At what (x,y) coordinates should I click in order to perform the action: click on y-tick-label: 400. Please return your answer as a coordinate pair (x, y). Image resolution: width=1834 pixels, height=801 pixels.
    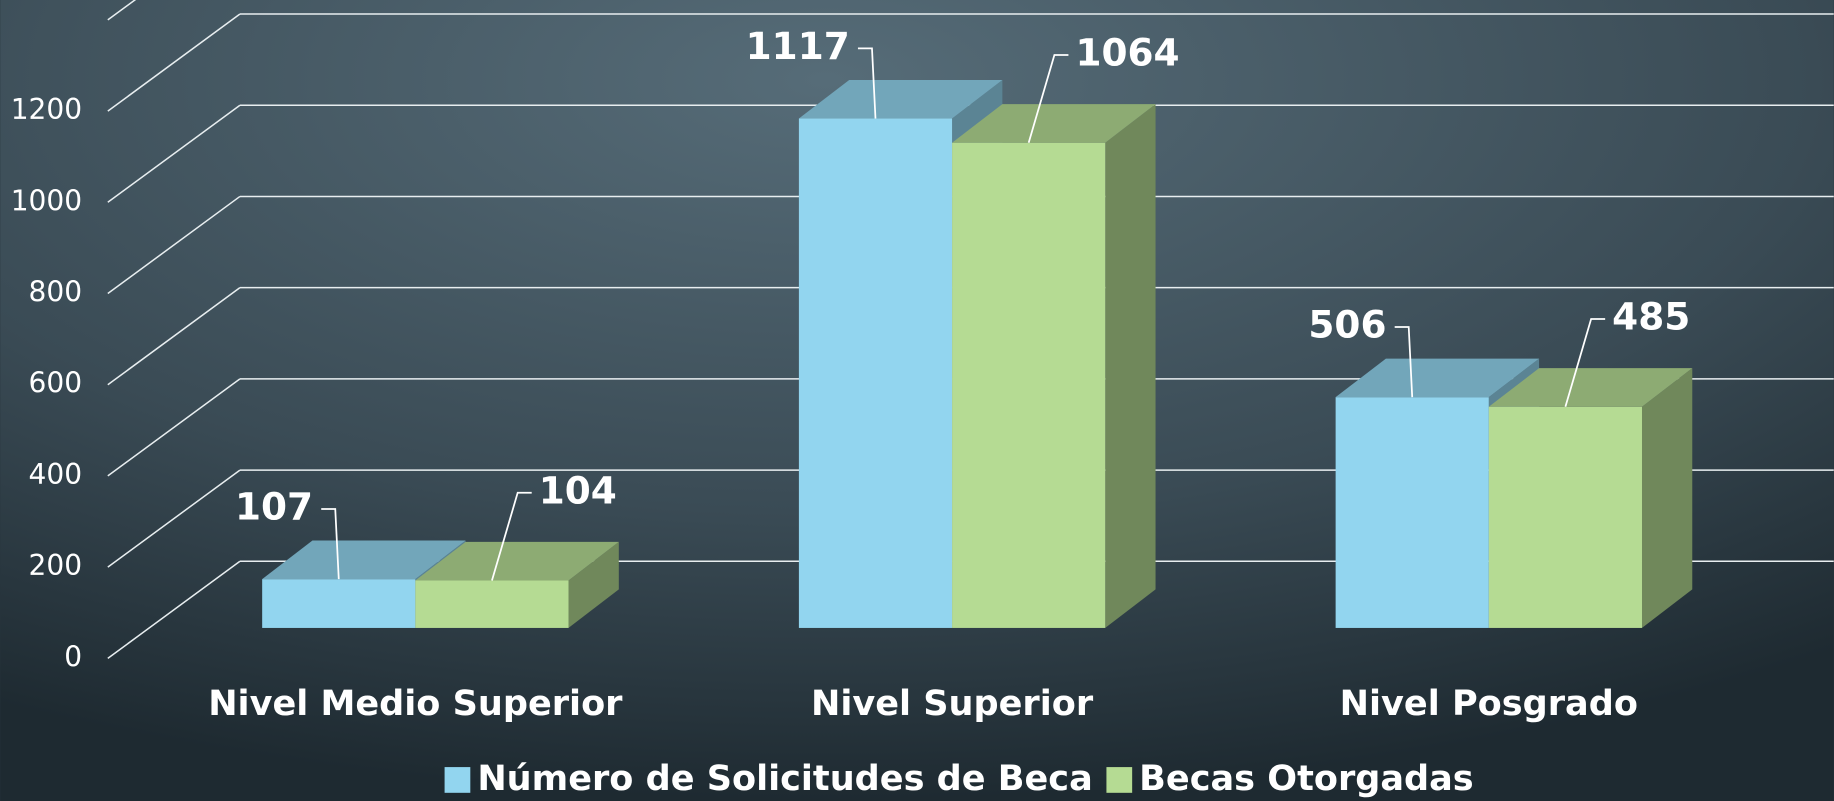
    Looking at the image, I should click on (56, 474).